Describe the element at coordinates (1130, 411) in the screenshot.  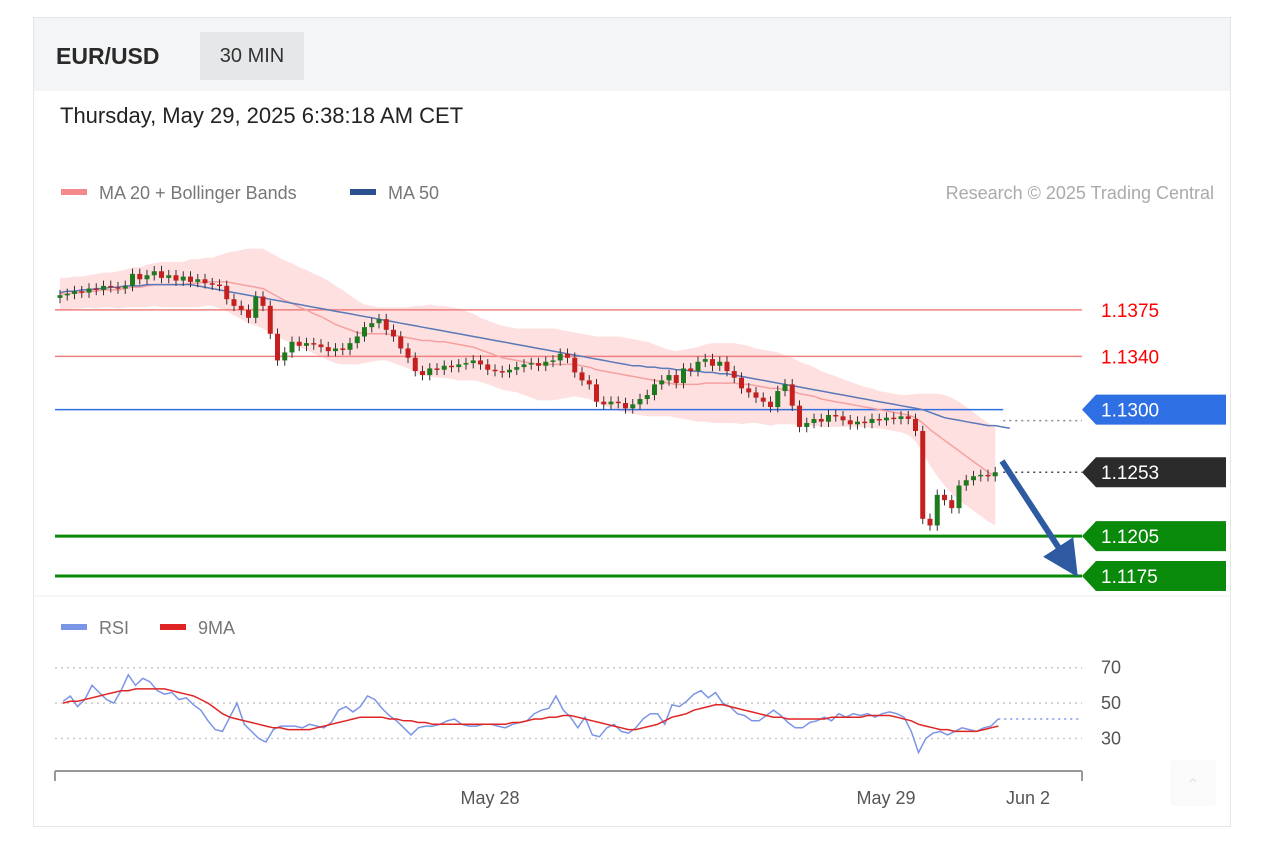
I see `svg-text: 1.1300` at that location.